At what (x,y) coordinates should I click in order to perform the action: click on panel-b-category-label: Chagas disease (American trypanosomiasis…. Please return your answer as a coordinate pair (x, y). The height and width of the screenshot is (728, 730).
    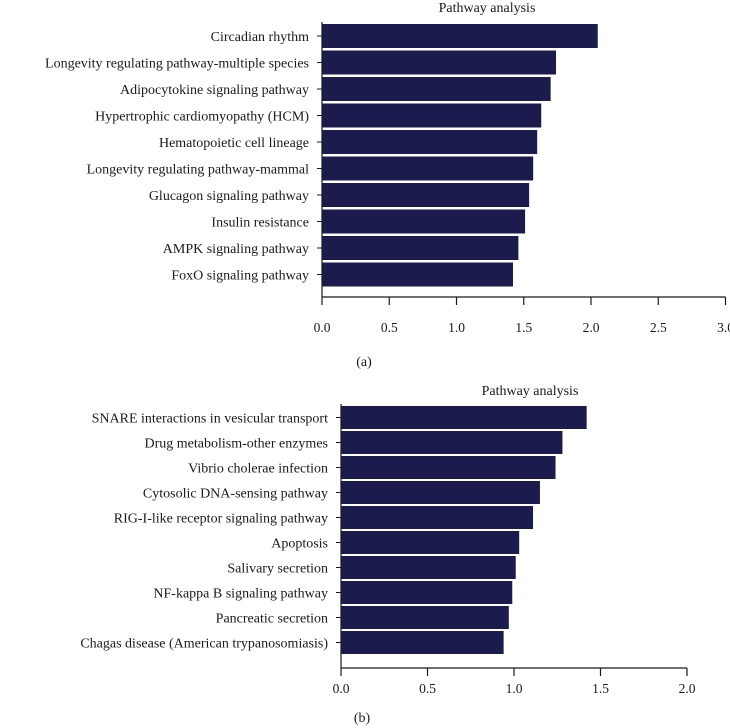
    Looking at the image, I should click on (204, 644).